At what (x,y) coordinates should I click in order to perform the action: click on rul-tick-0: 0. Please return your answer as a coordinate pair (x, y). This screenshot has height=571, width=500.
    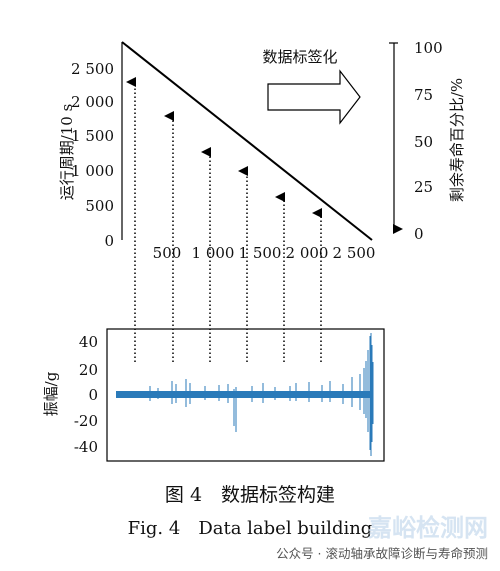
    Looking at the image, I should click on (419, 234).